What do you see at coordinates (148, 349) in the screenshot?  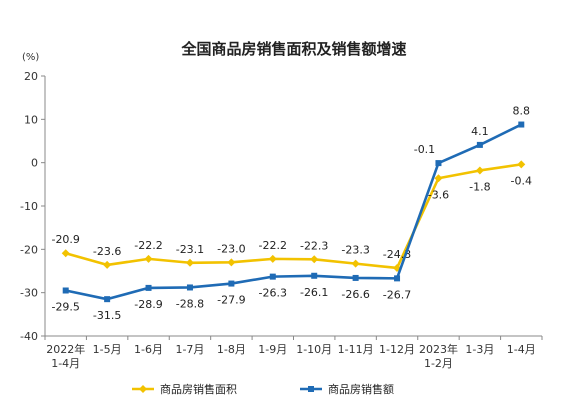 I see `x-tick-label: 1-6月` at bounding box center [148, 349].